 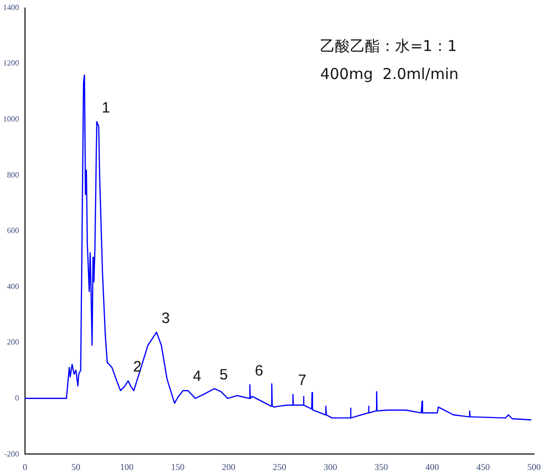 I want to click on annotation: 2, so click(x=137, y=367).